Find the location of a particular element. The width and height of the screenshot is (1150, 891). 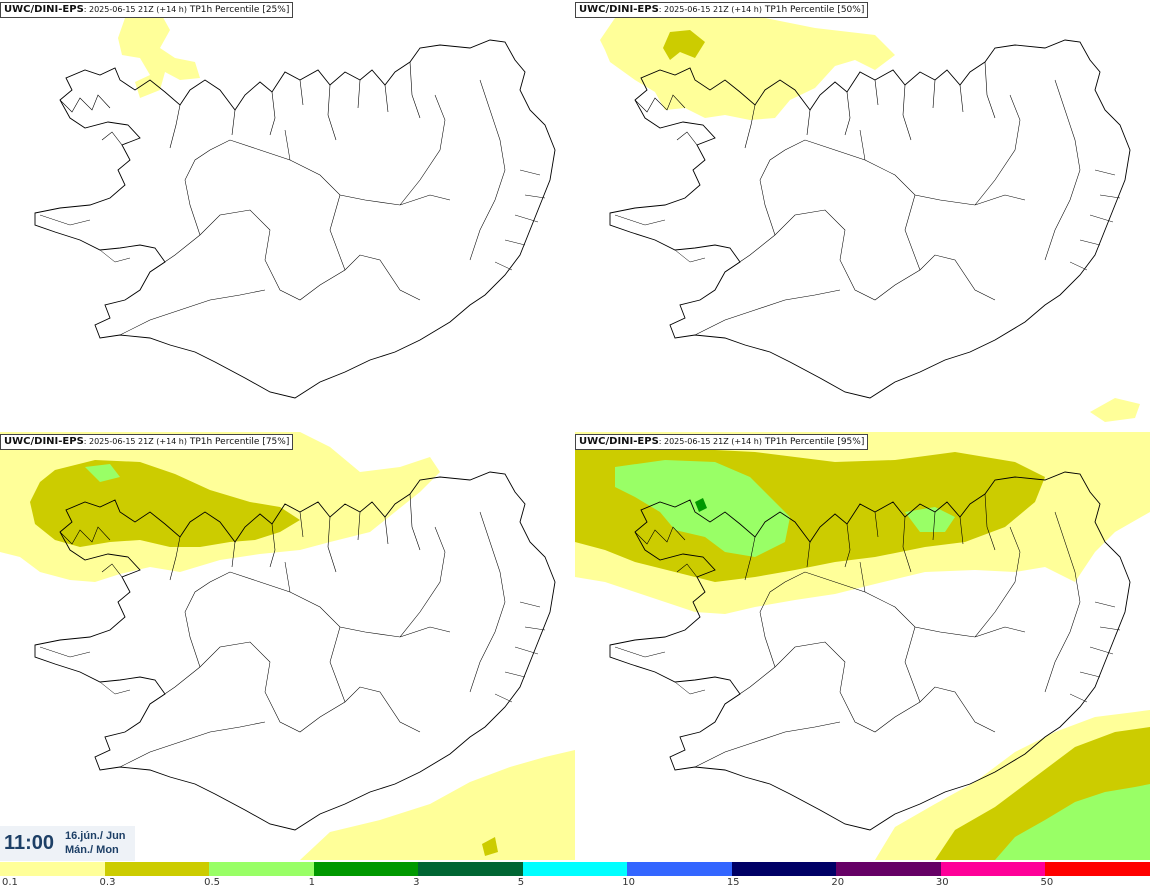

valid-time-box: 11:00 16.jún./ Jun Mán./ Mon is located at coordinates (67, 843).